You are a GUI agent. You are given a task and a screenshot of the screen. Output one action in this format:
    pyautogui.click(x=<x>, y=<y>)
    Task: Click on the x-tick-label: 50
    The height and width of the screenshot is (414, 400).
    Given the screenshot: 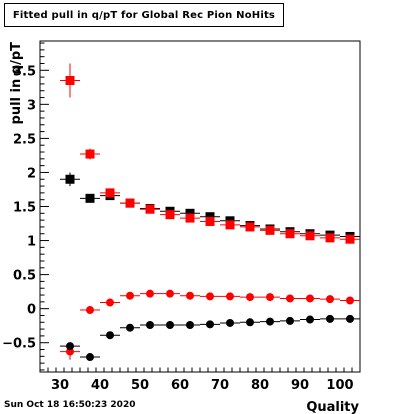 What is the action you would take?
    pyautogui.click(x=140, y=385)
    